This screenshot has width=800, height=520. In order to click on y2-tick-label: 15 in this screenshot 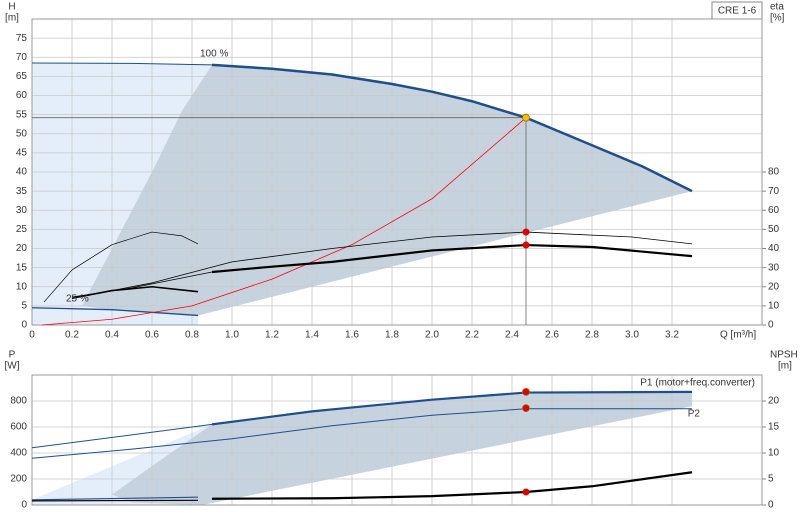, I will do `click(774, 427)`.